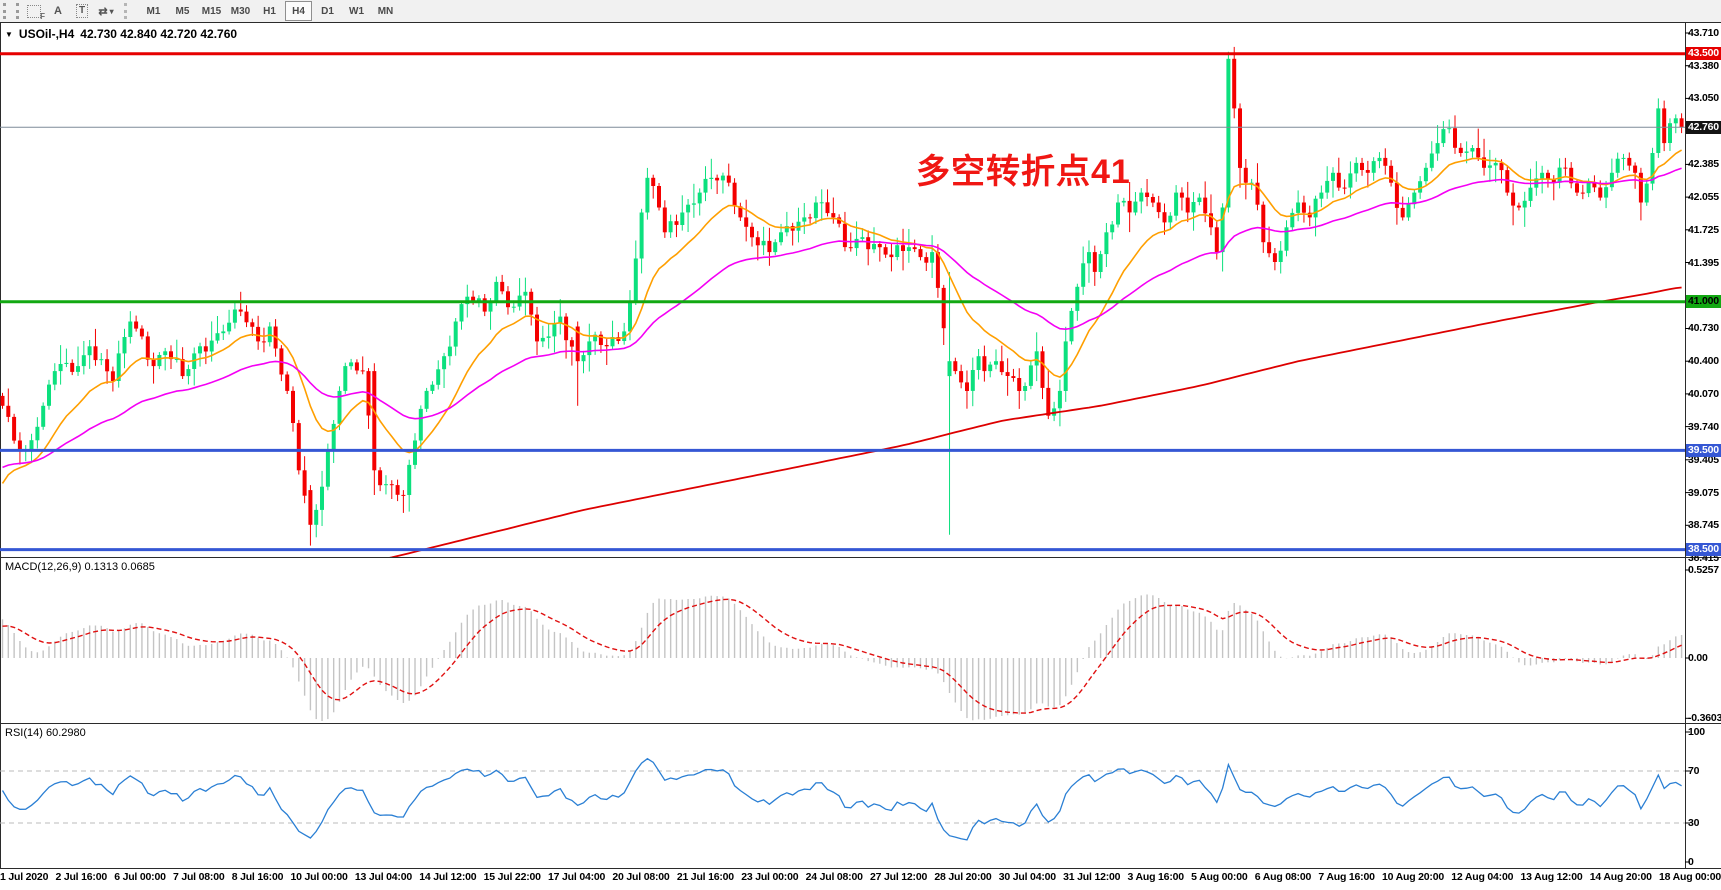 The width and height of the screenshot is (1721, 890). What do you see at coordinates (327, 11) in the screenshot?
I see `timeframe-button-D1: D1` at bounding box center [327, 11].